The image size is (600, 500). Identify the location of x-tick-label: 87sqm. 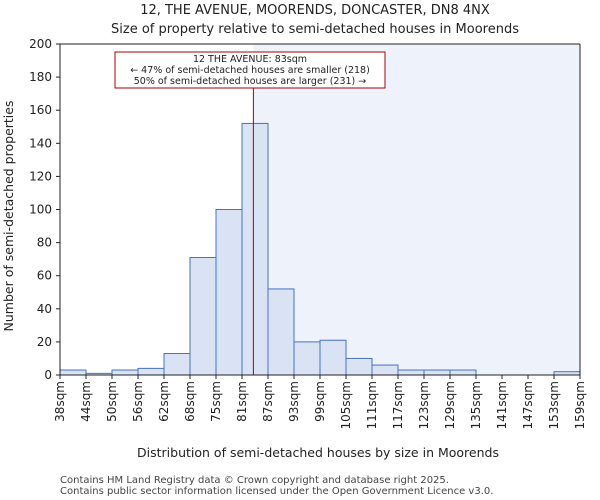
(268, 401).